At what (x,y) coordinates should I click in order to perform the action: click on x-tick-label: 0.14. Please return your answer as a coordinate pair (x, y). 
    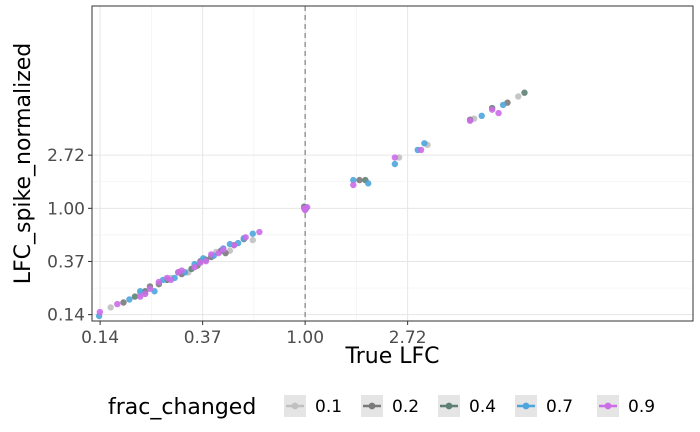
    Looking at the image, I should click on (100, 338).